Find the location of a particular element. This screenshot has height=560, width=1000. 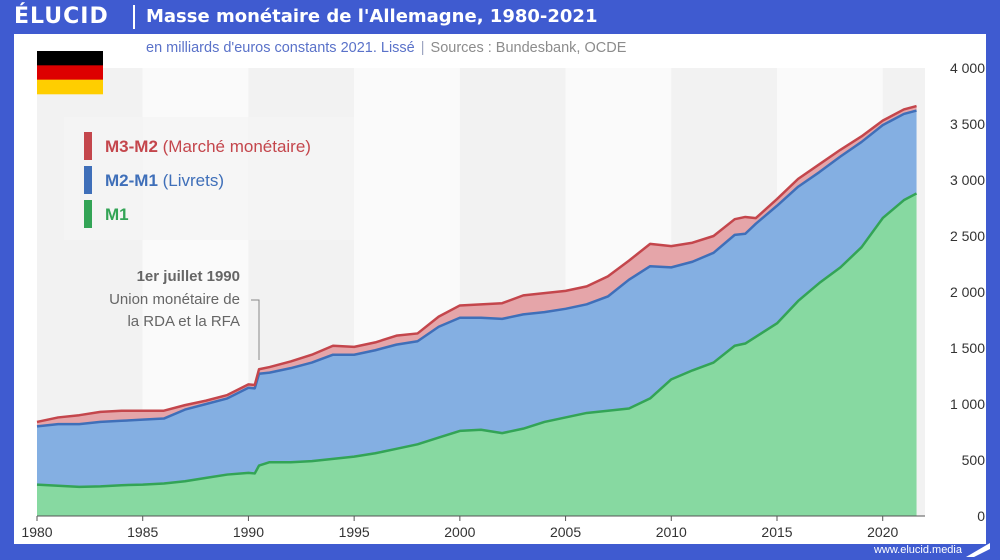

x-tick-label: 1990 is located at coordinates (248, 532).